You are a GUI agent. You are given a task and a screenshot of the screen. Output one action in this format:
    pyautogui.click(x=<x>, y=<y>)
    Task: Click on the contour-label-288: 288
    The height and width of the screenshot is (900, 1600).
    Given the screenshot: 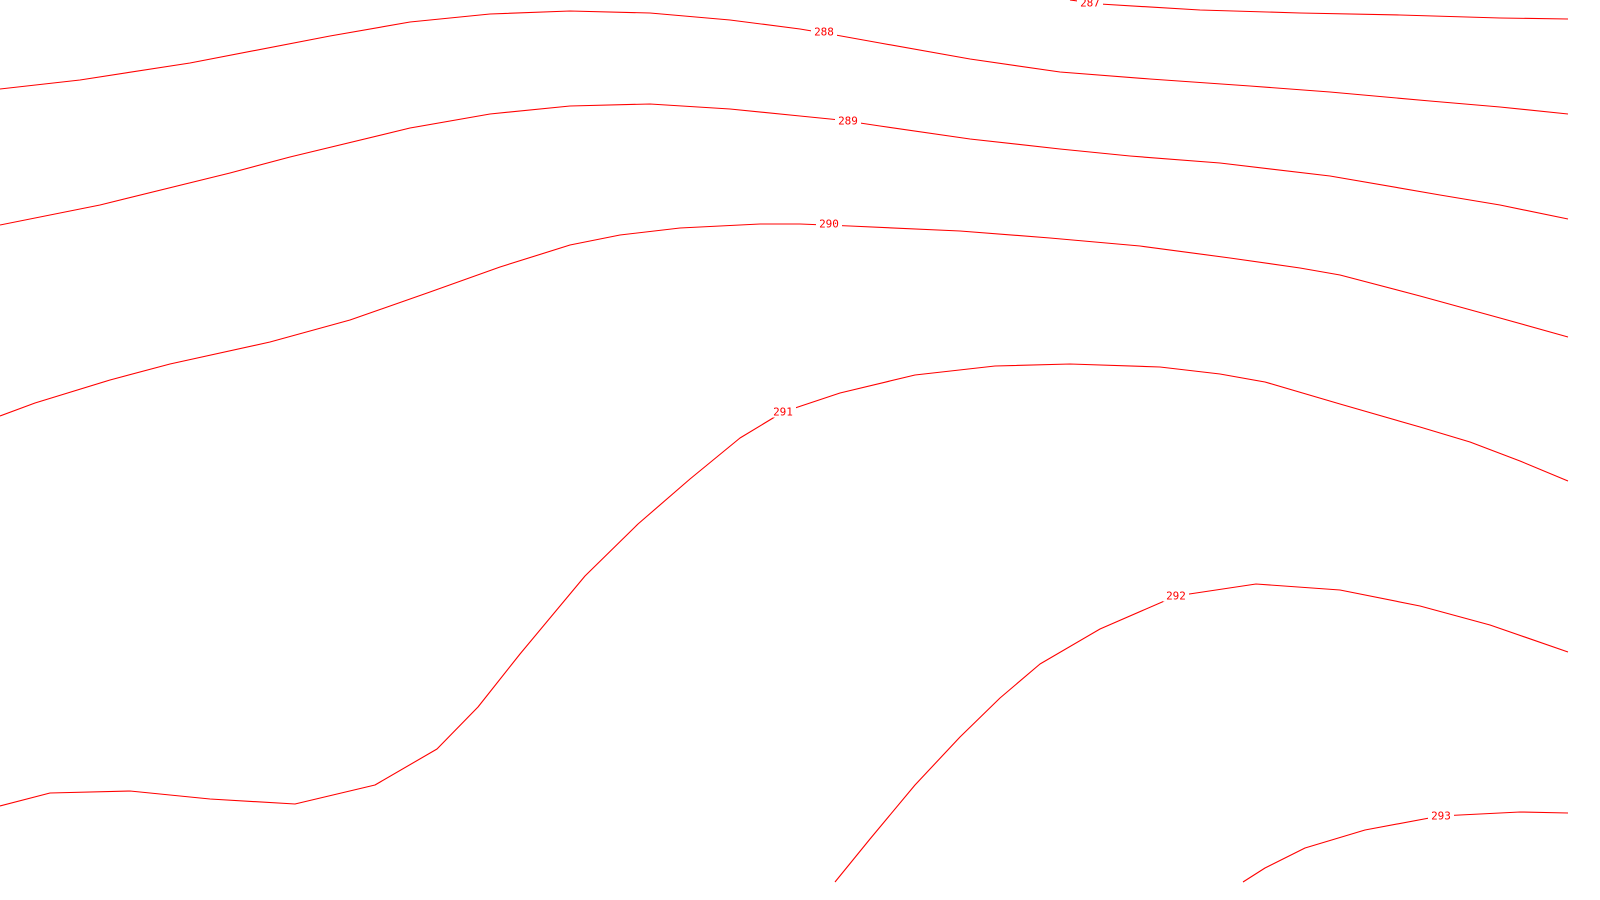 What is the action you would take?
    pyautogui.click(x=824, y=32)
    